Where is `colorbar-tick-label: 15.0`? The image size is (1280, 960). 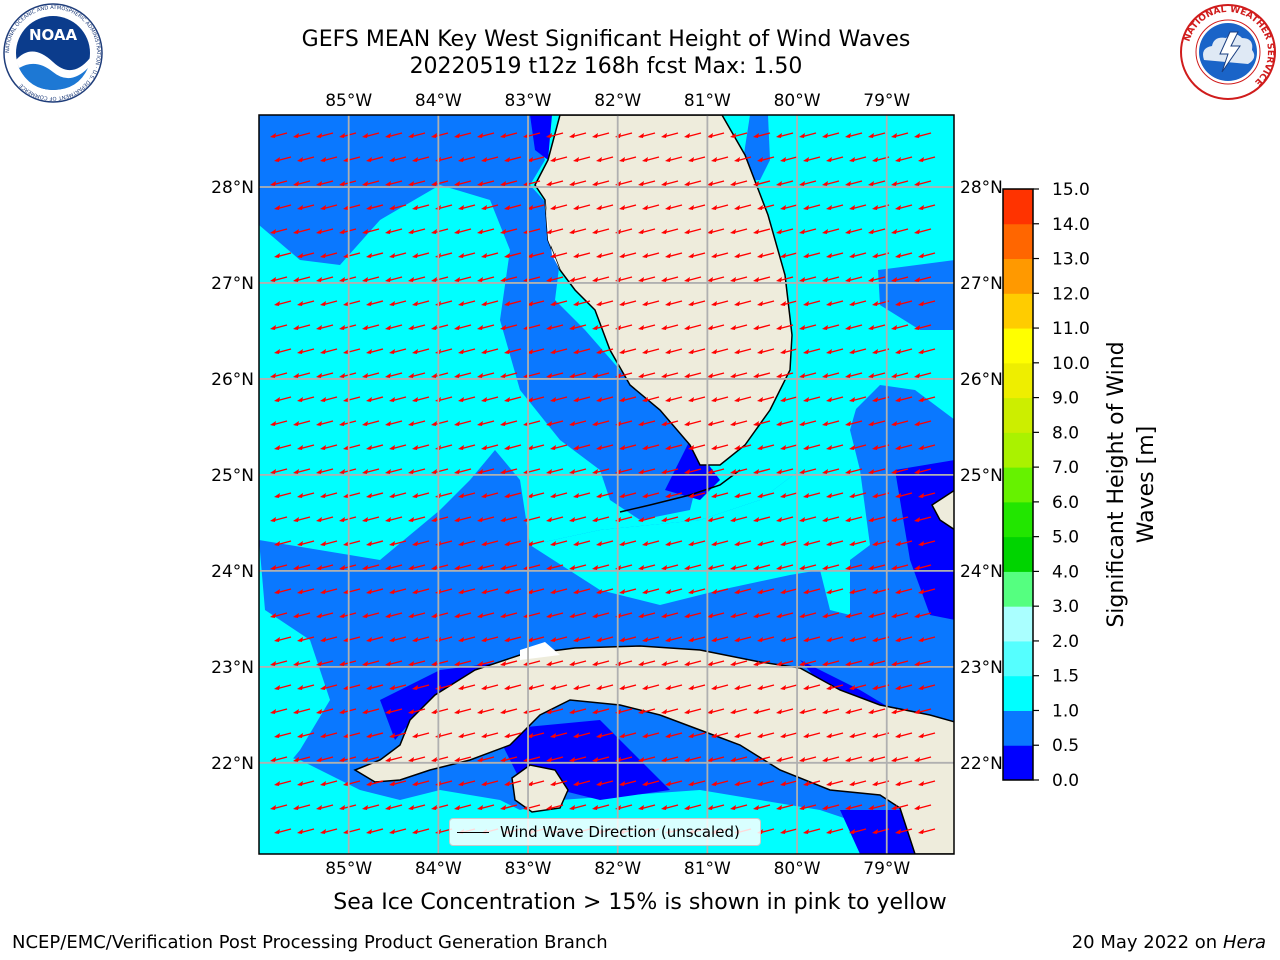 colorbar-tick-label: 15.0 is located at coordinates (1071, 190).